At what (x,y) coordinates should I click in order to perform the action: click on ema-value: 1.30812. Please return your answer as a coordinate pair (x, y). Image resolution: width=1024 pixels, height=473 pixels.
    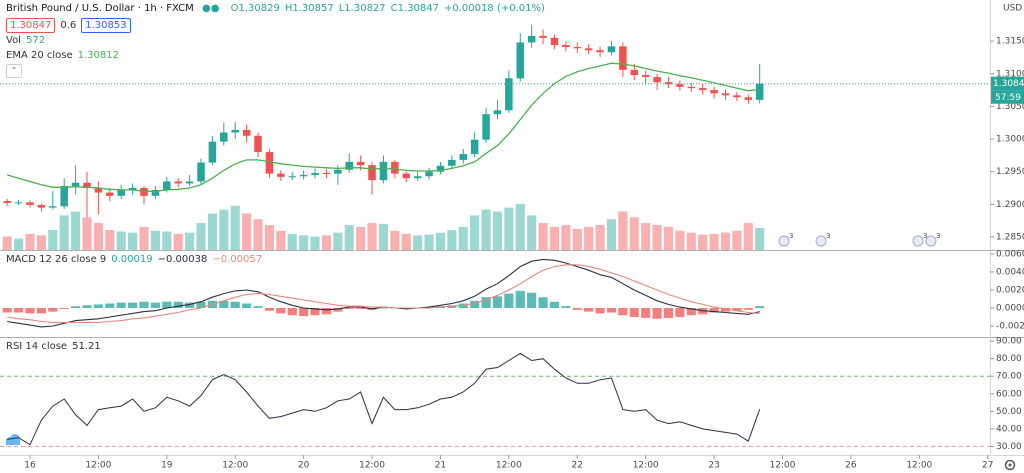
    Looking at the image, I should click on (98, 55).